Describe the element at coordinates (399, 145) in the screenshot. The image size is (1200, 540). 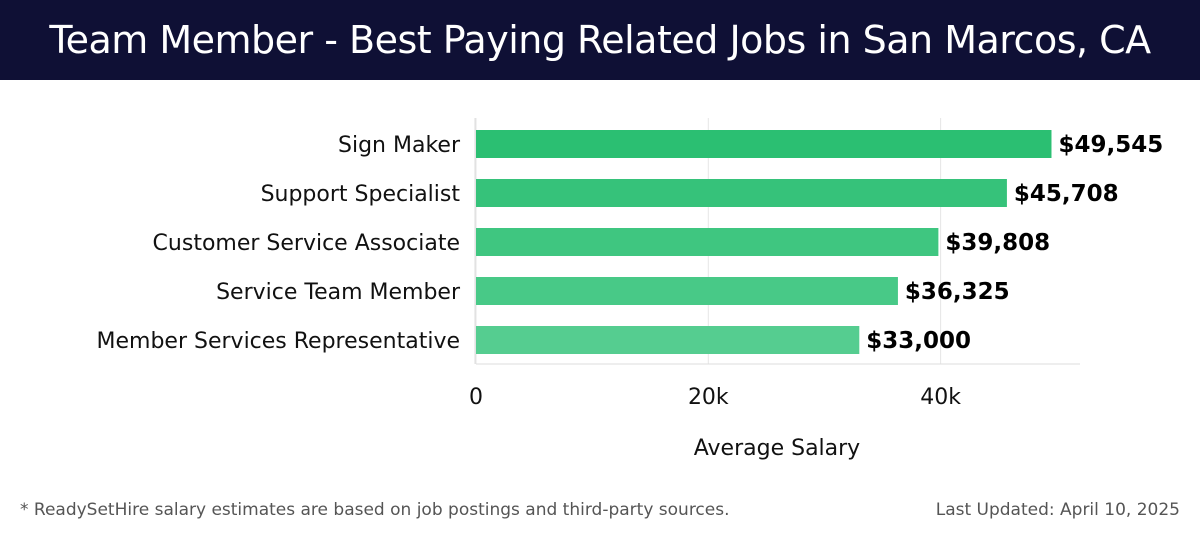
I see `category-label: Sign Maker` at that location.